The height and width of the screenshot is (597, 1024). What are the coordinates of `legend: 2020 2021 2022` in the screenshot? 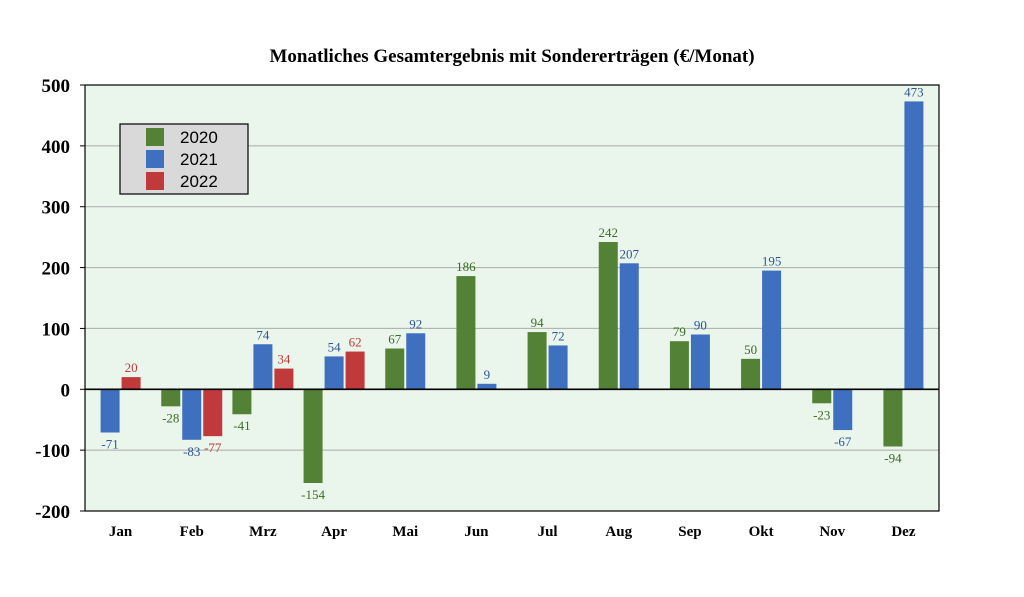 It's located at (184, 159).